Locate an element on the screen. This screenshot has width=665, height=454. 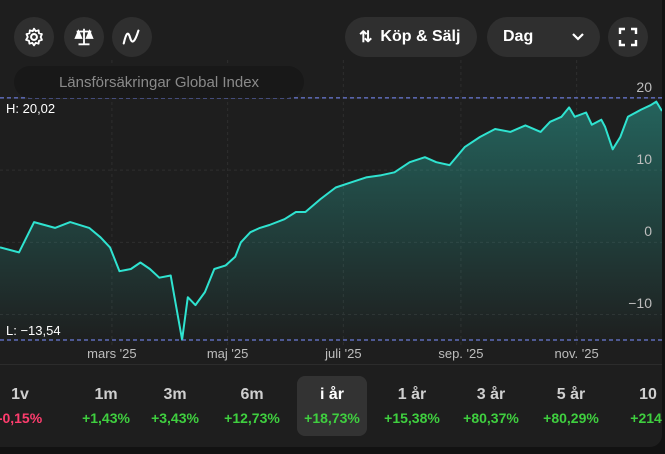
buy-sell-button: ⇅ Köp & Sälj is located at coordinates (411, 37).